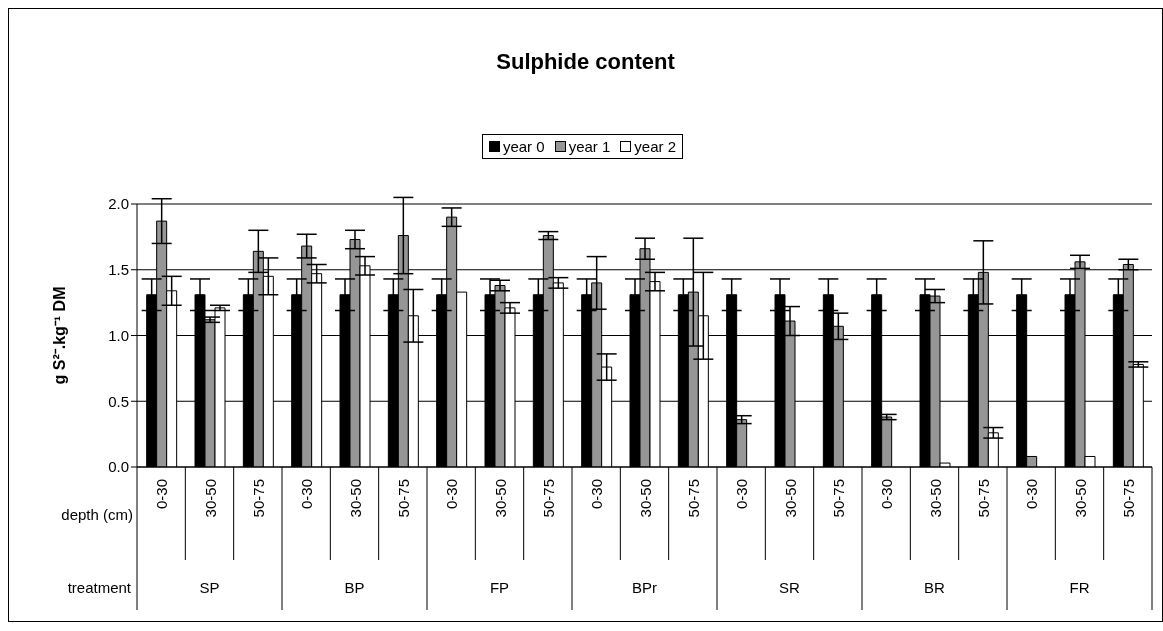 The height and width of the screenshot is (631, 1163). Describe the element at coordinates (97, 514) in the screenshot. I see `x-axis-title: depth (cm)` at that location.